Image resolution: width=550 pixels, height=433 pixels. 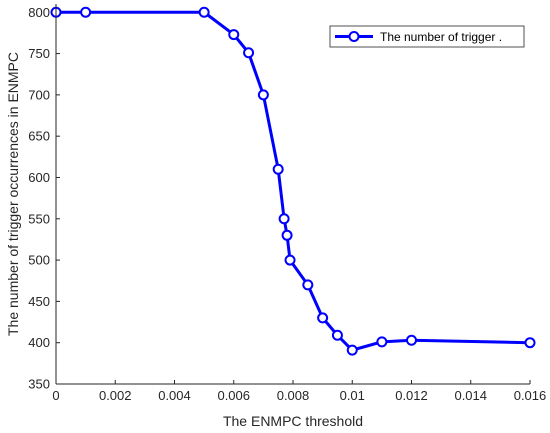 I want to click on x-tick-label: 0.008, so click(x=293, y=395).